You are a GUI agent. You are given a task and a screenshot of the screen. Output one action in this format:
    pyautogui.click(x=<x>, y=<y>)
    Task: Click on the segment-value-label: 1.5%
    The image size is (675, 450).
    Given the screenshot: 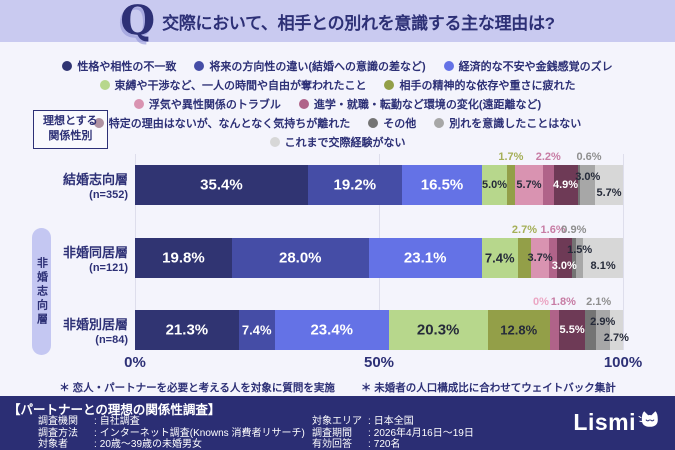 What is the action you would take?
    pyautogui.click(x=580, y=250)
    